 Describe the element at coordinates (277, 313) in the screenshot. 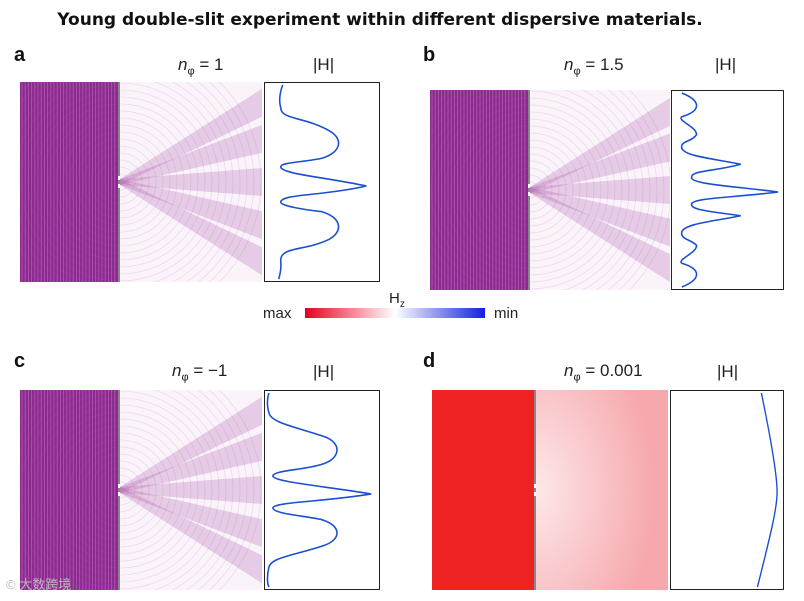

I see `colorbar-max-label: max` at that location.